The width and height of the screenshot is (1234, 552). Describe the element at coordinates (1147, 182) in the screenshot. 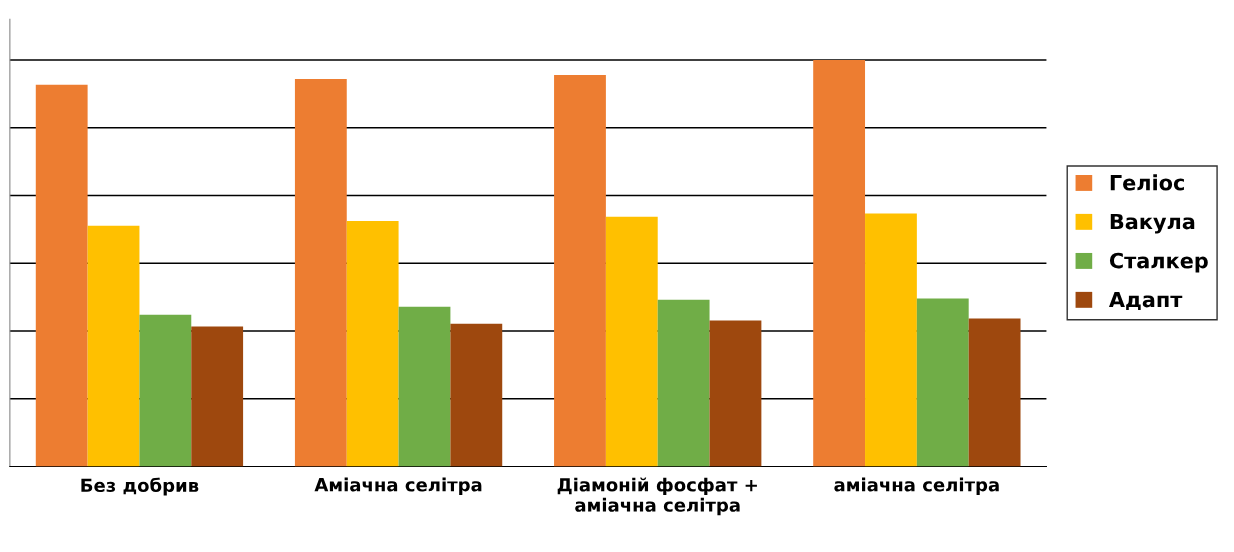

I see `legend-label: Геліос` at that location.